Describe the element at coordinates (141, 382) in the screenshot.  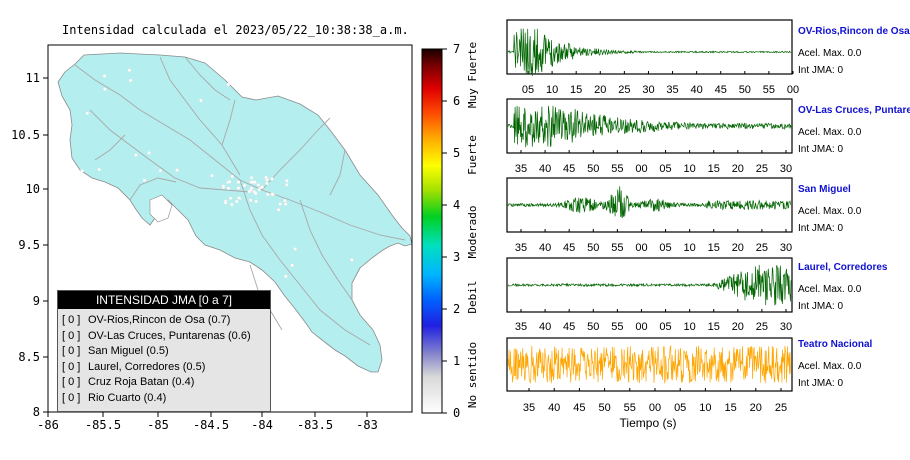
I see `legend-item-label: Cruz Roja Batan (0.4)` at that location.